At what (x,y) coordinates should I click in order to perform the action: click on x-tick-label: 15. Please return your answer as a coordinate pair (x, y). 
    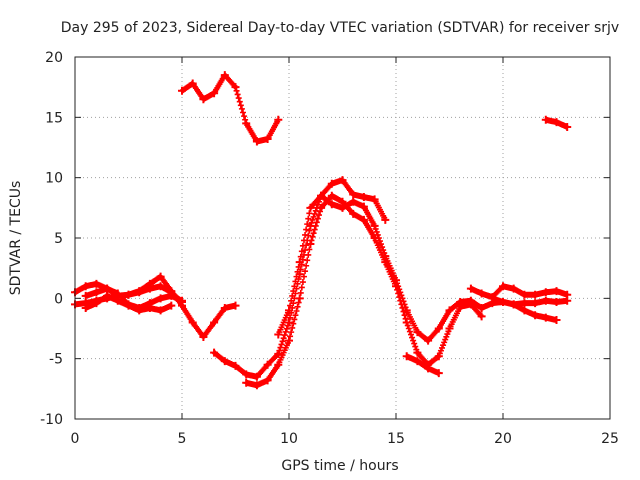
    Looking at the image, I should click on (396, 439).